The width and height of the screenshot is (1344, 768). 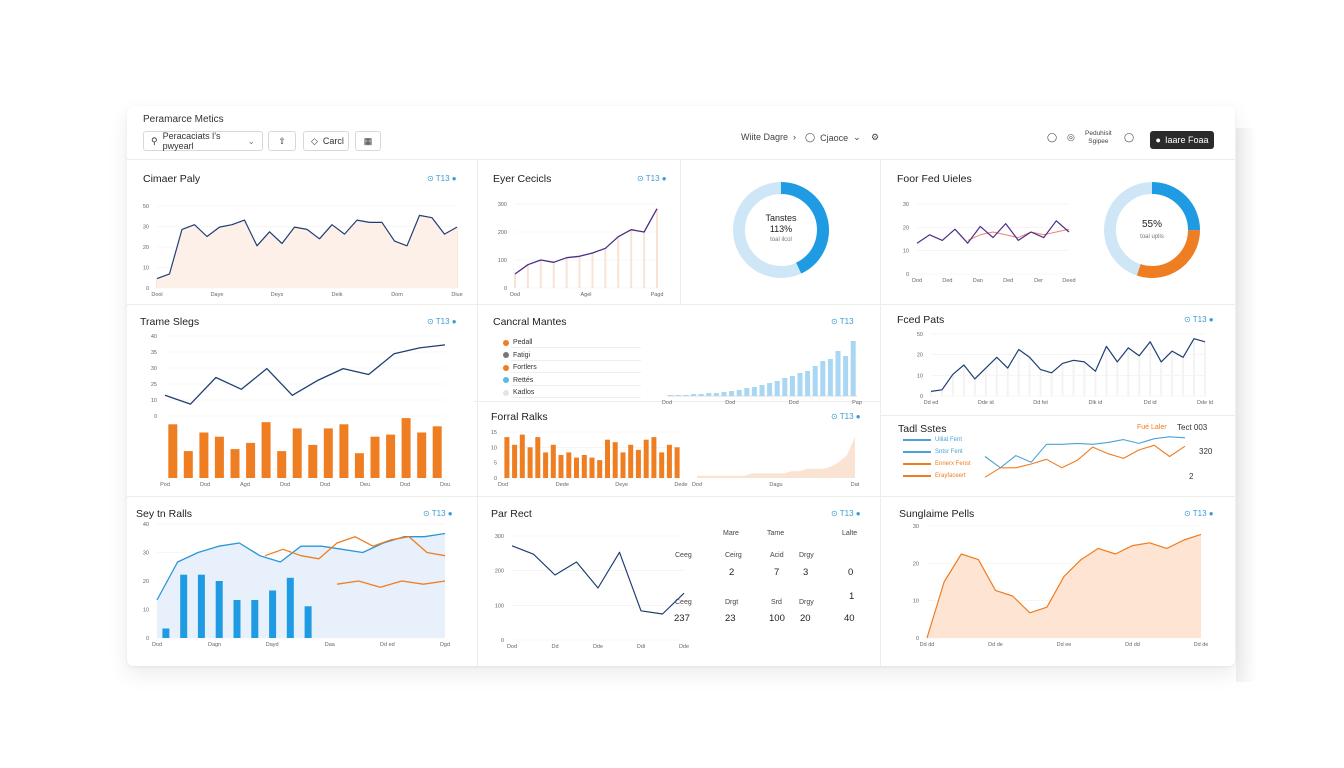 I want to click on circle-icon: ●, so click(x=1158, y=140).